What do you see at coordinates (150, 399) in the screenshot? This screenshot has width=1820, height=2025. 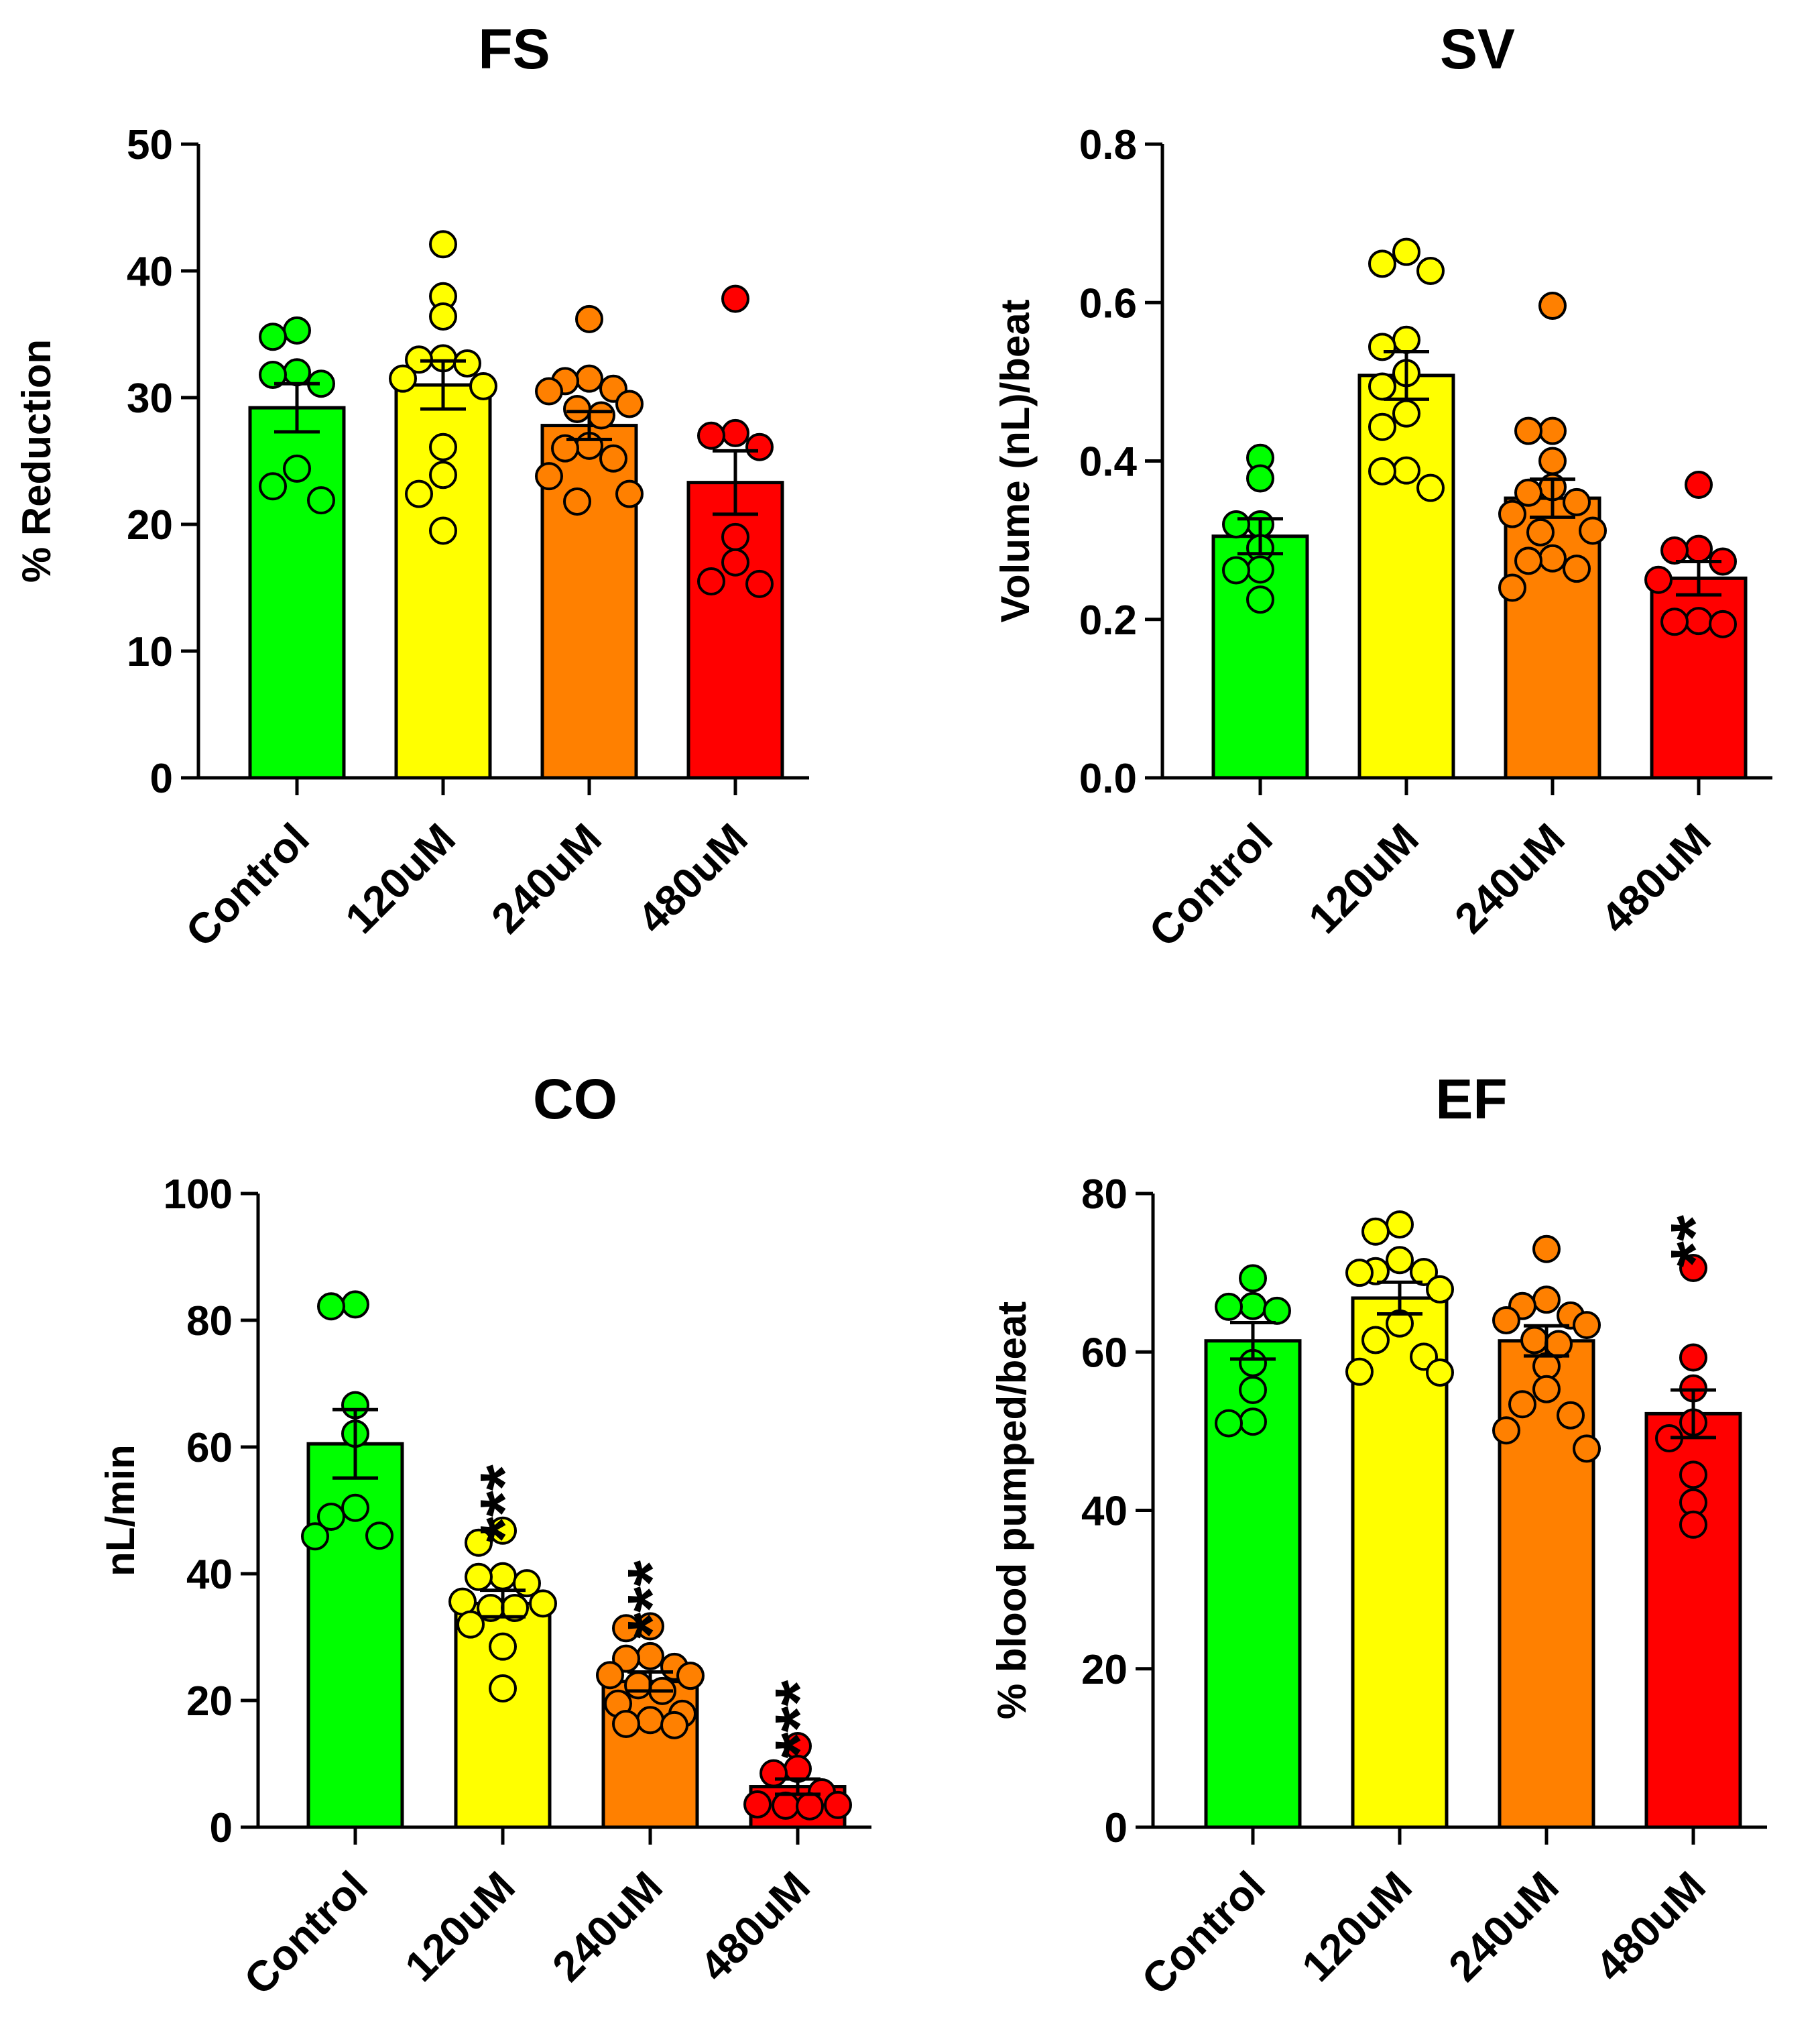 I see `y-tick-label: 30` at bounding box center [150, 399].